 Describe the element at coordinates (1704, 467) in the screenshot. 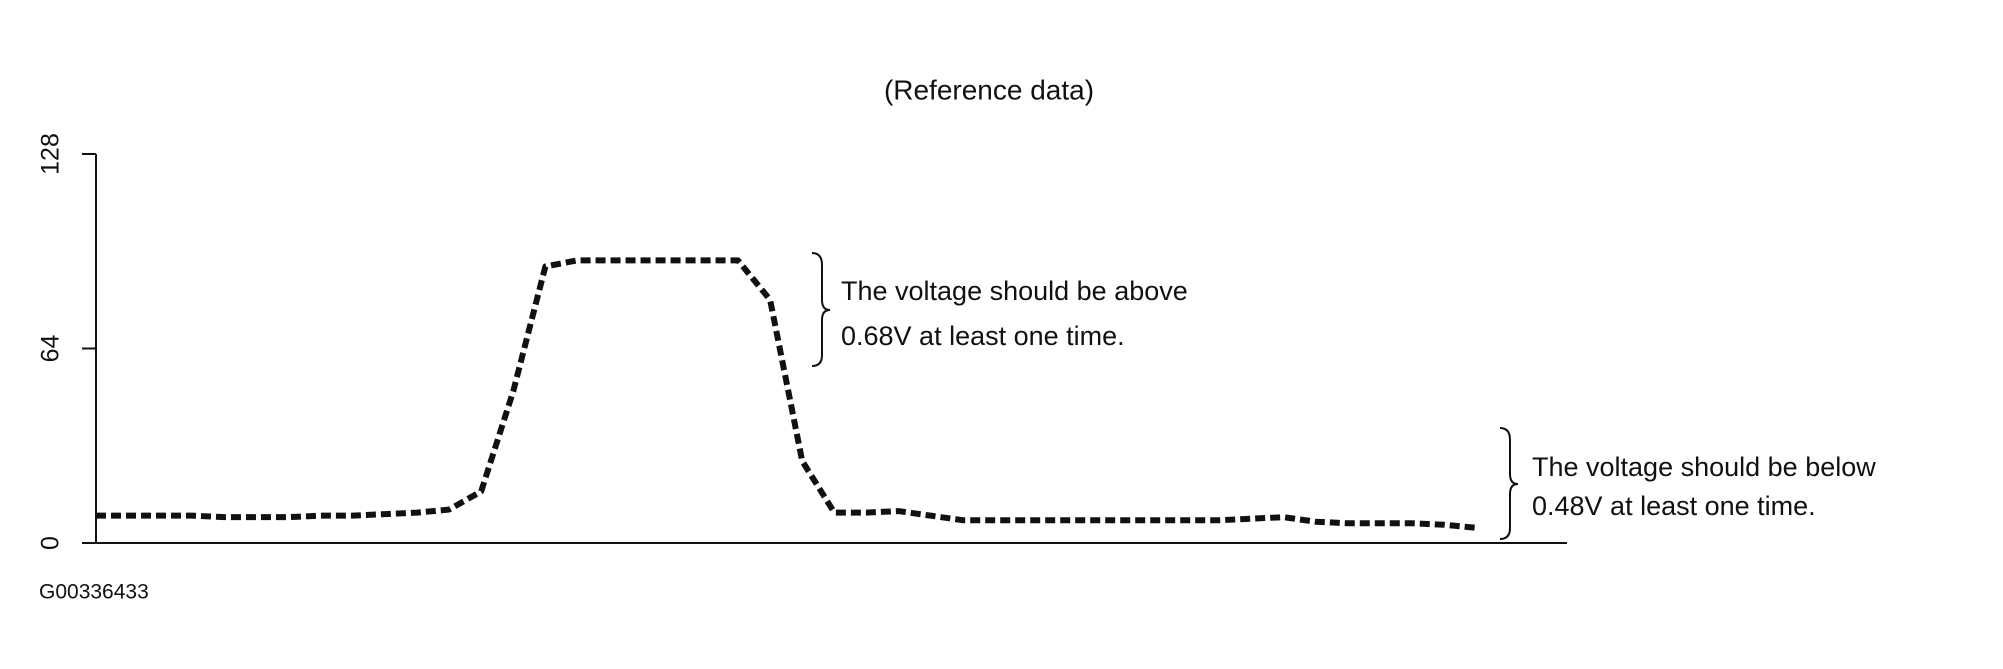

I see `annotation: The voltage should be below` at that location.